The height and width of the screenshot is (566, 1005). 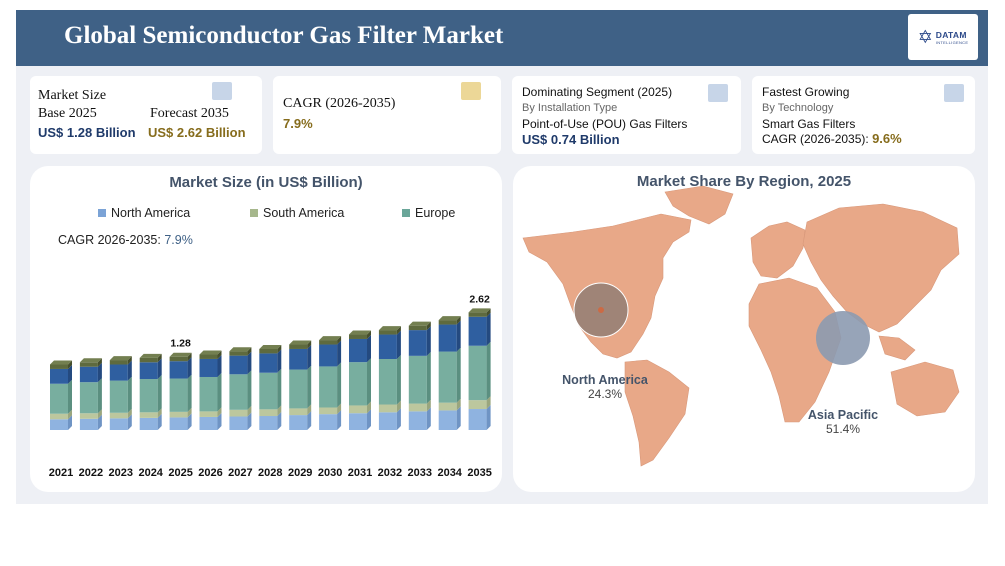 I want to click on bar-segment-south-america-2032, so click(x=387, y=408).